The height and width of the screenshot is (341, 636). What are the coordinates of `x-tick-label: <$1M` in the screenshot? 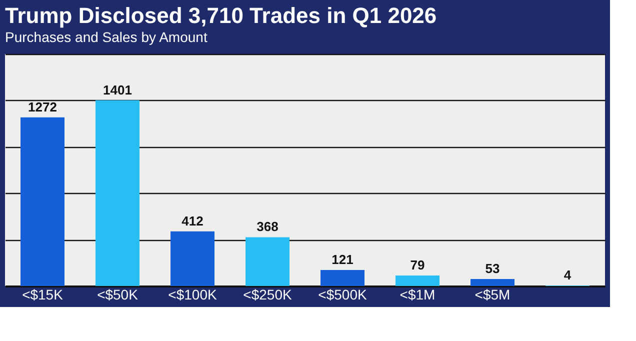 It's located at (418, 294).